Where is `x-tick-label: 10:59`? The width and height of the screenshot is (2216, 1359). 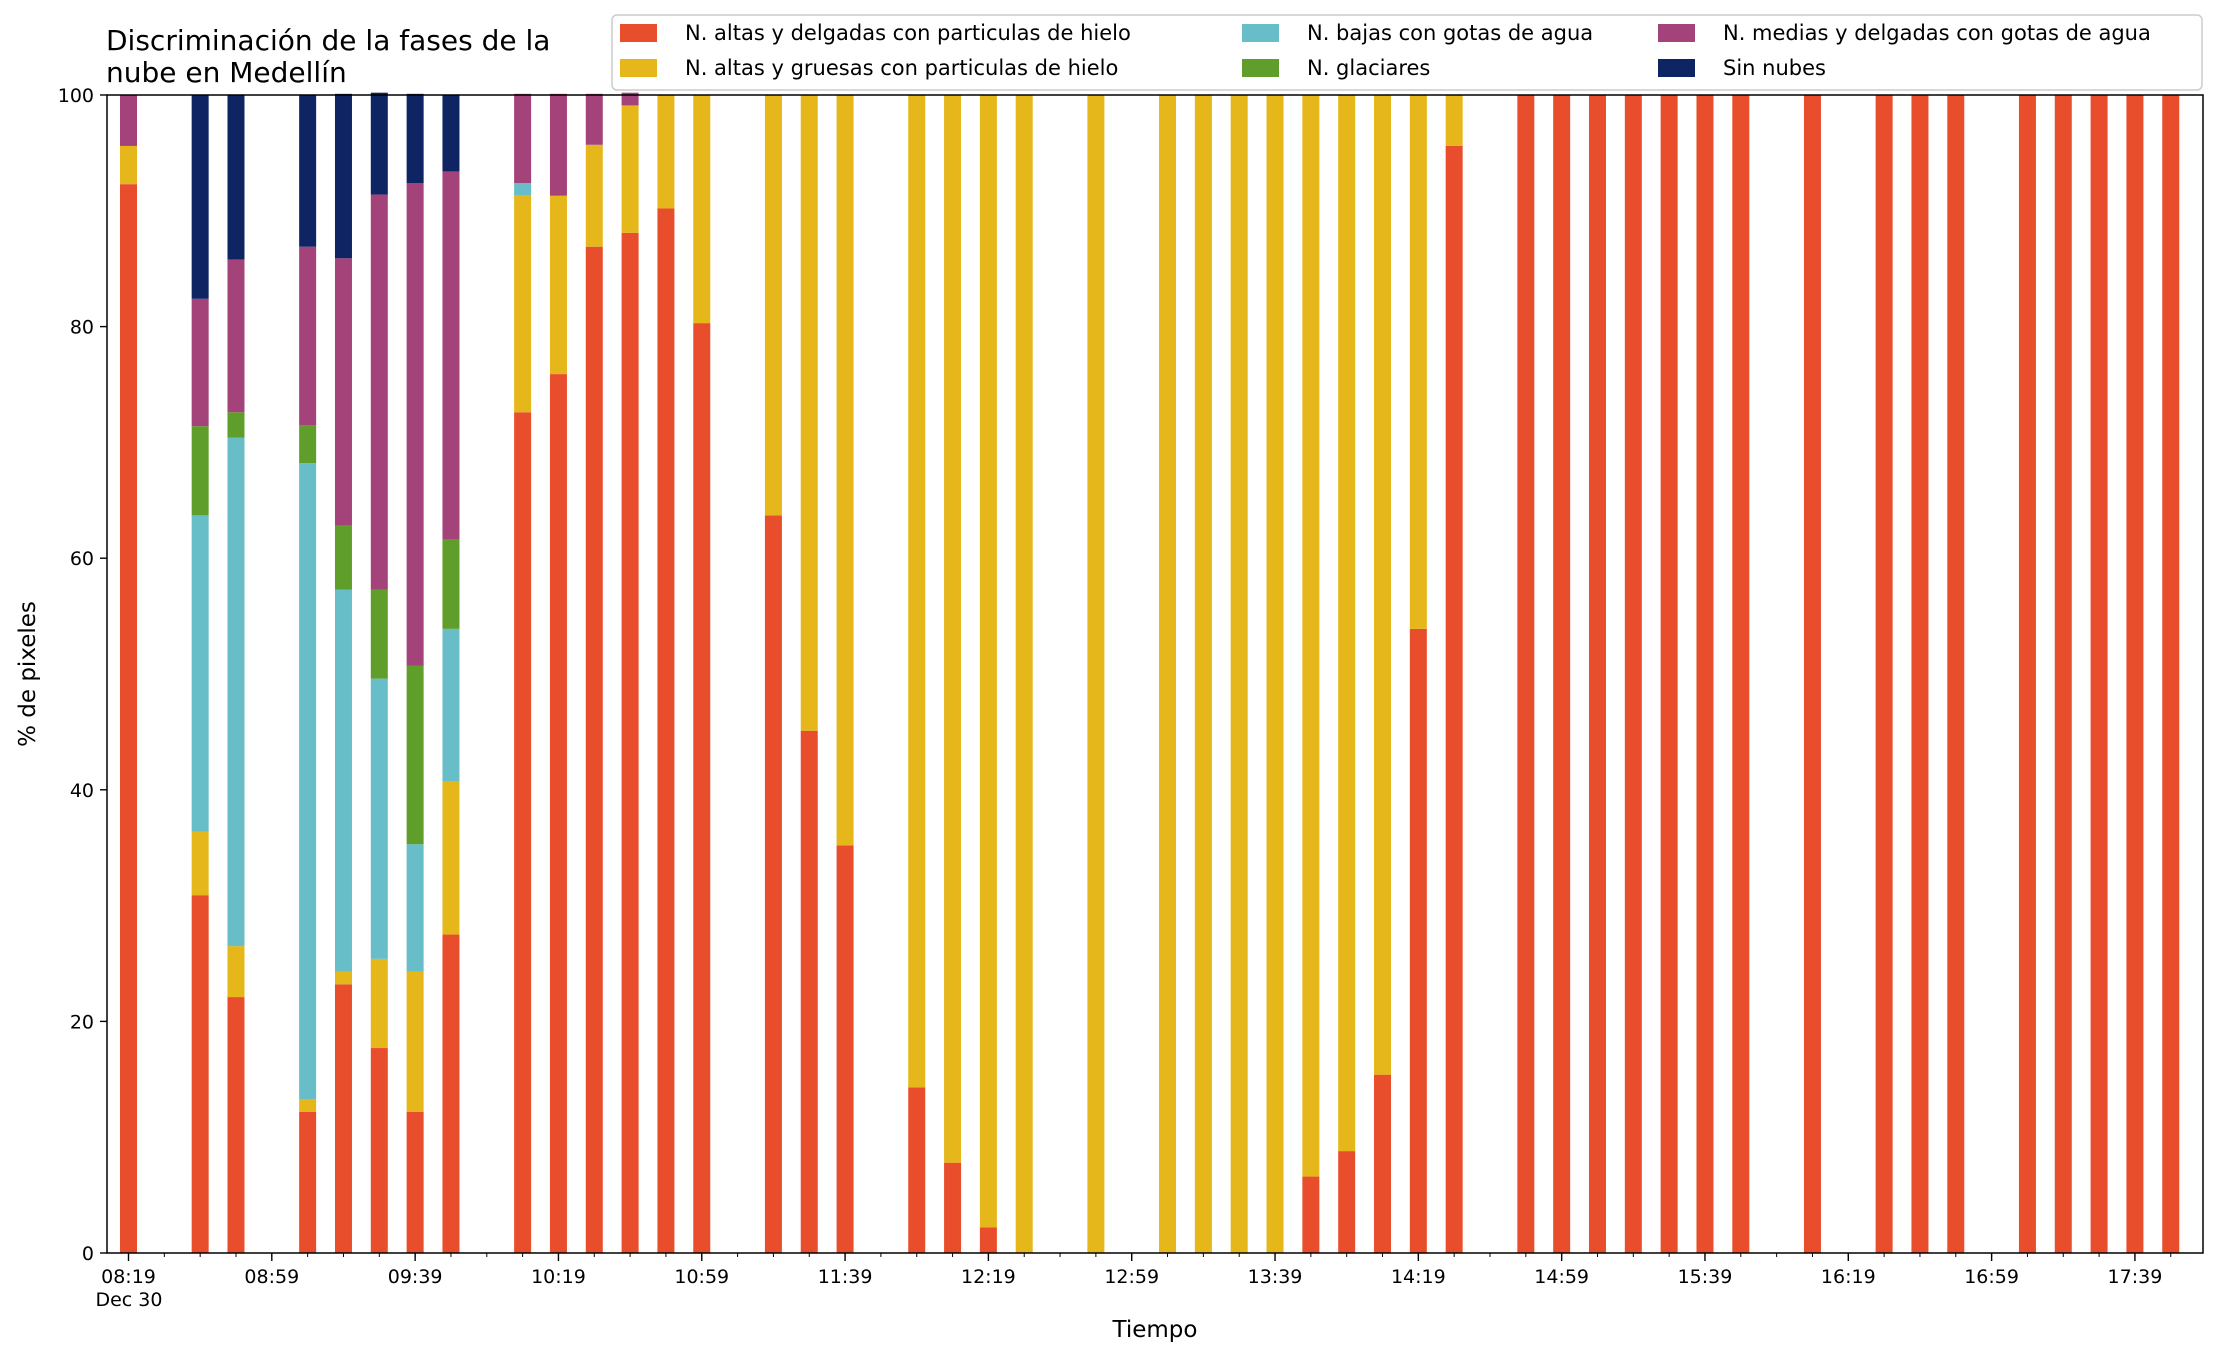 x-tick-label: 10:59 is located at coordinates (701, 1277).